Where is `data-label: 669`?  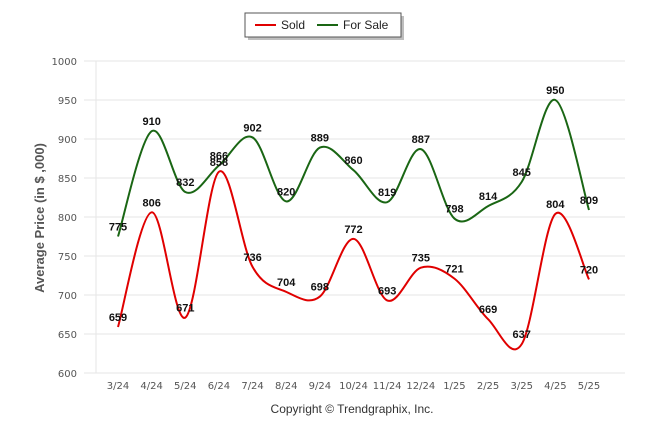
data-label: 669 is located at coordinates (488, 310).